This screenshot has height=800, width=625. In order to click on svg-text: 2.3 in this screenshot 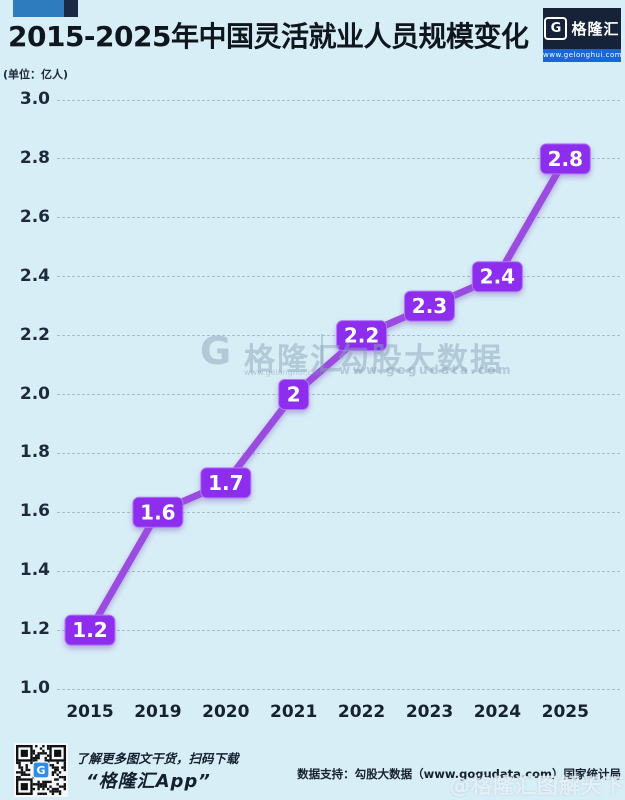, I will do `click(429, 306)`.